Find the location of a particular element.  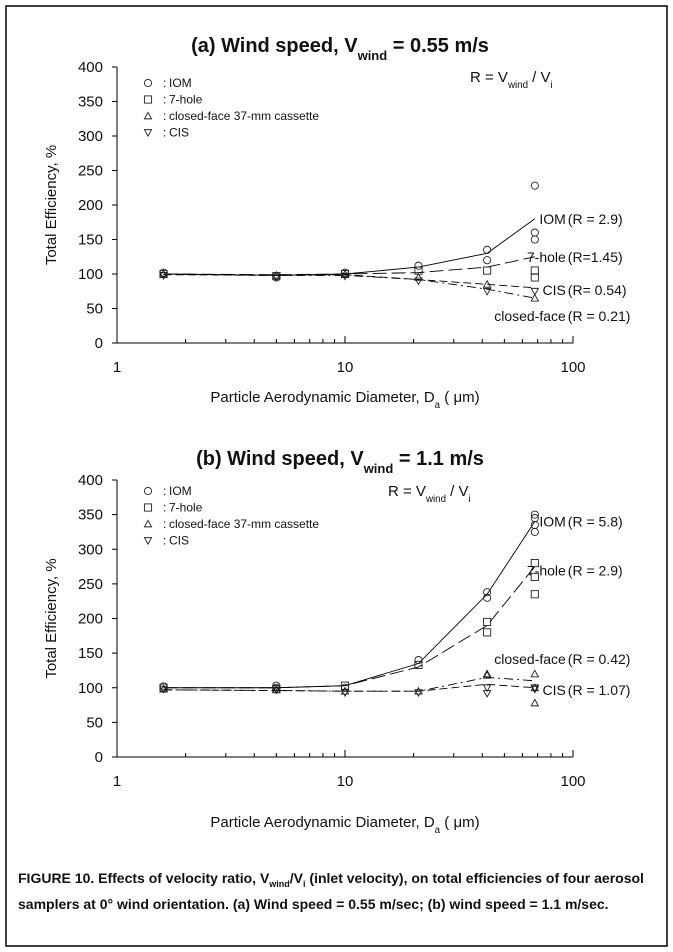

chart-title: (a) Wind speed, Vwind = 0.55 m/s is located at coordinates (340, 49).